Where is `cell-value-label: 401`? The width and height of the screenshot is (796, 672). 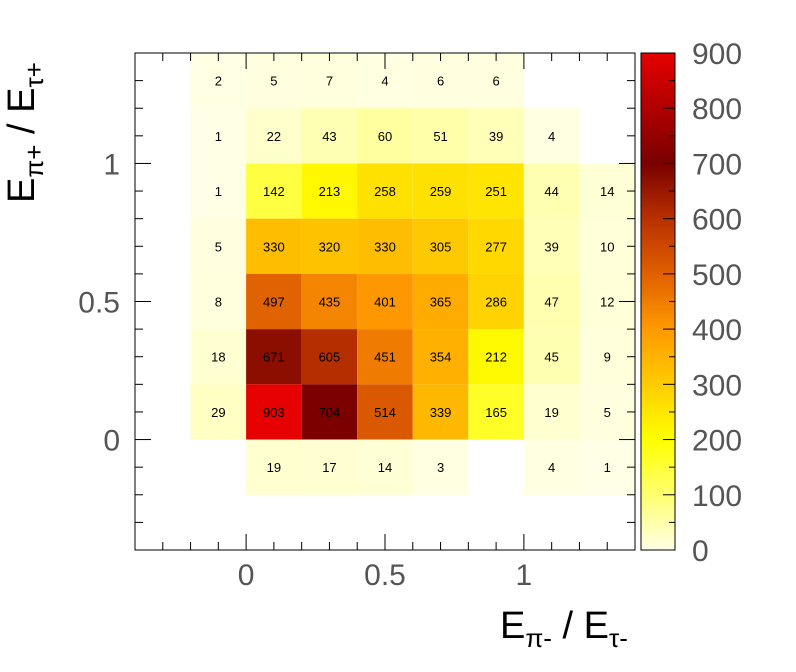
cell-value-label: 401 is located at coordinates (385, 302).